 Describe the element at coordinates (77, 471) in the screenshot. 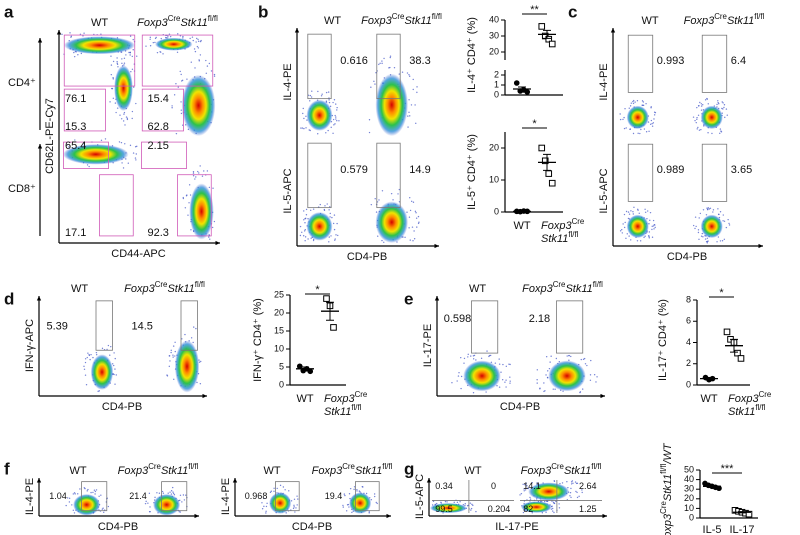

I see `column-header: WT` at that location.